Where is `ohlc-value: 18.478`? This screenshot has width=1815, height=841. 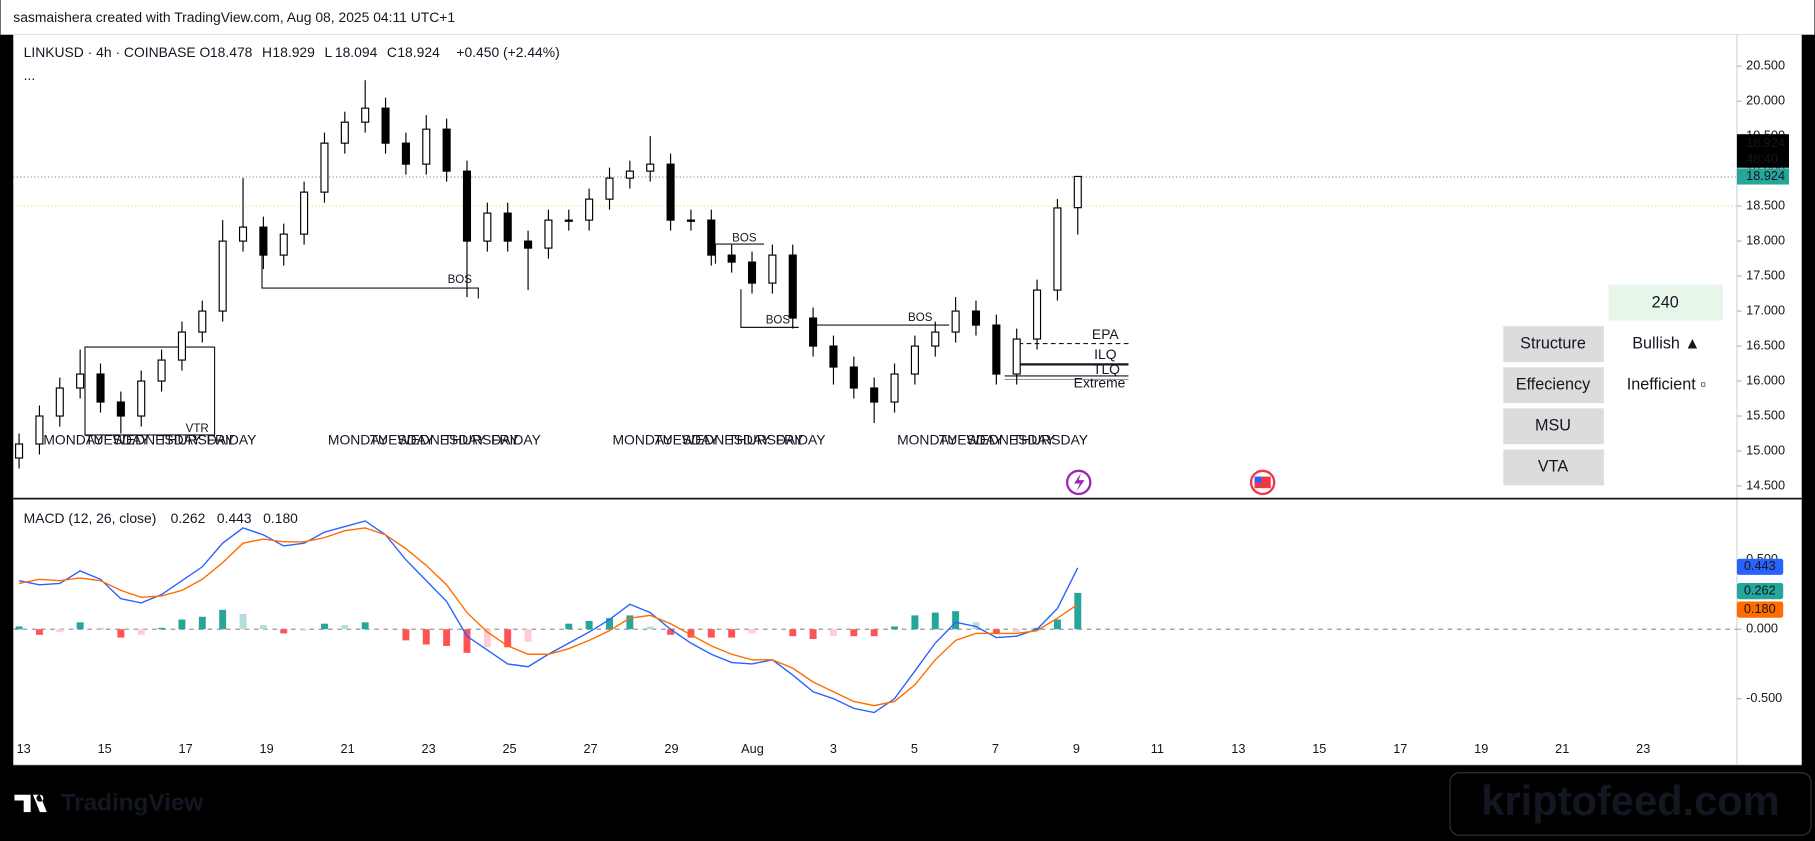 ohlc-value: 18.478 is located at coordinates (231, 52).